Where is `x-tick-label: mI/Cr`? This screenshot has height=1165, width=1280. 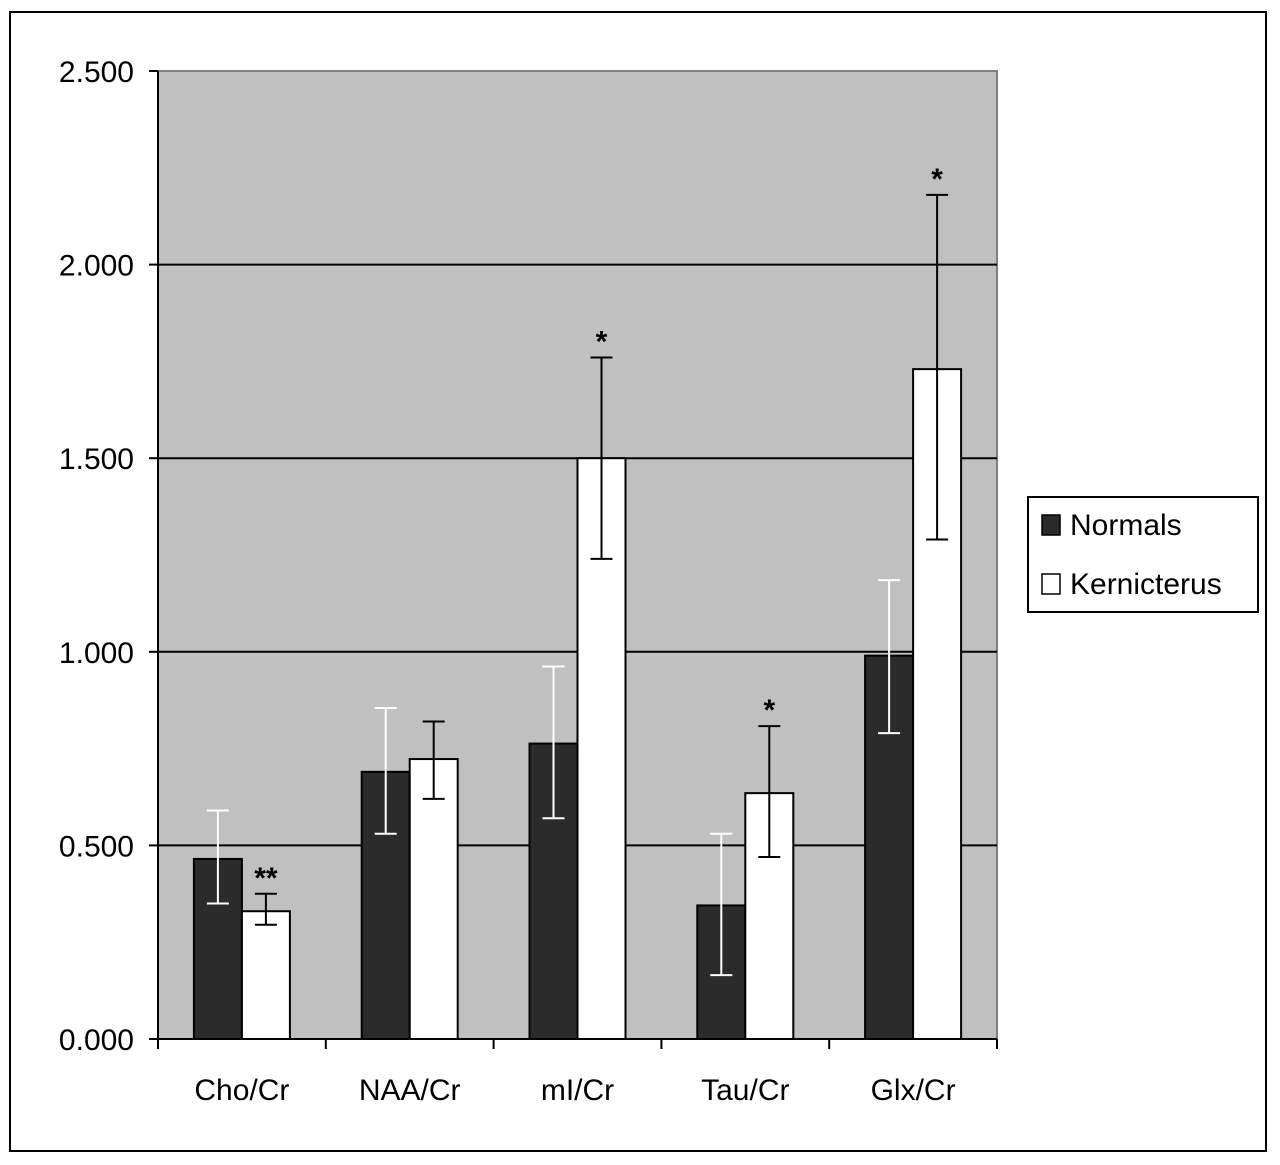
x-tick-label: mI/Cr is located at coordinates (577, 1090).